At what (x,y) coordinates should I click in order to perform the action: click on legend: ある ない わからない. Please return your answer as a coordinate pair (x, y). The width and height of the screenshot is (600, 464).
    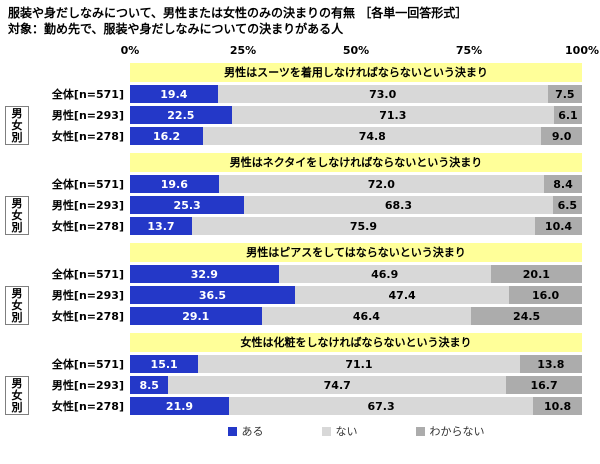
    Looking at the image, I should click on (356, 431).